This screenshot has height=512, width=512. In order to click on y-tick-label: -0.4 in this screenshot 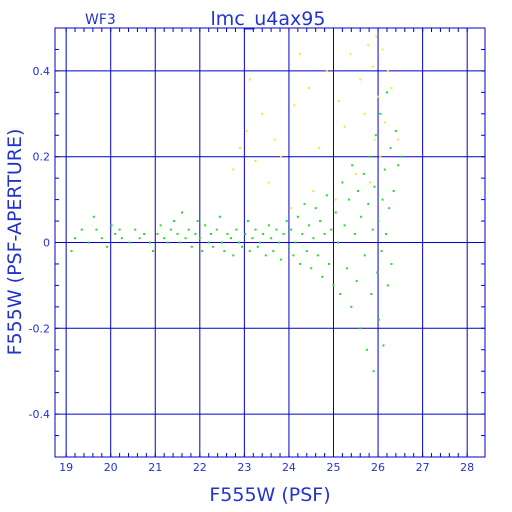, I will do `click(39, 414)`.